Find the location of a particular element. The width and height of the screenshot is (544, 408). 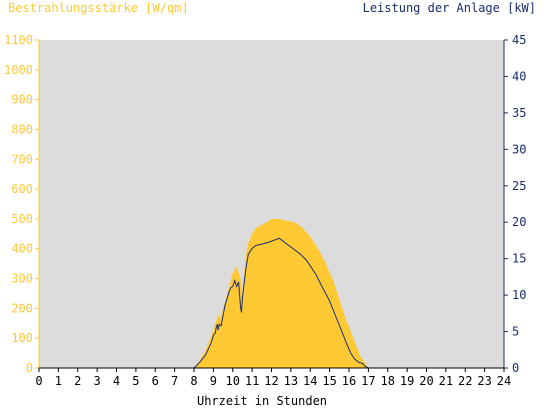

x-tick-label: 11 is located at coordinates (252, 381).